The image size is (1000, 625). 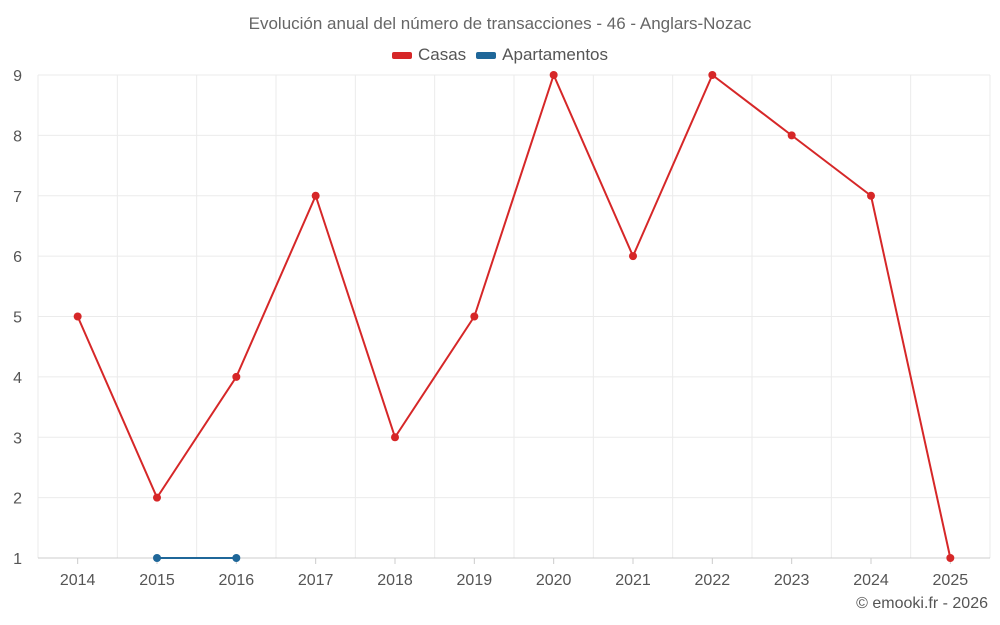 What do you see at coordinates (17, 318) in the screenshot?
I see `y-tick-label: 5` at bounding box center [17, 318].